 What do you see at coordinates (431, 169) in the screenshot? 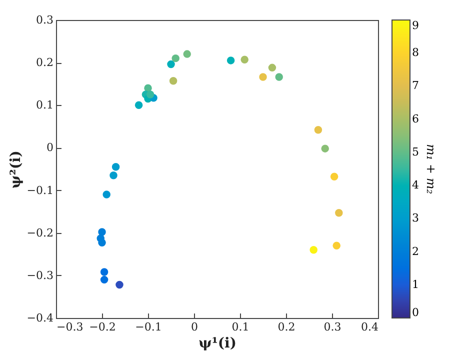
I see `color-bar-title: m₁ + m₂` at bounding box center [431, 169].